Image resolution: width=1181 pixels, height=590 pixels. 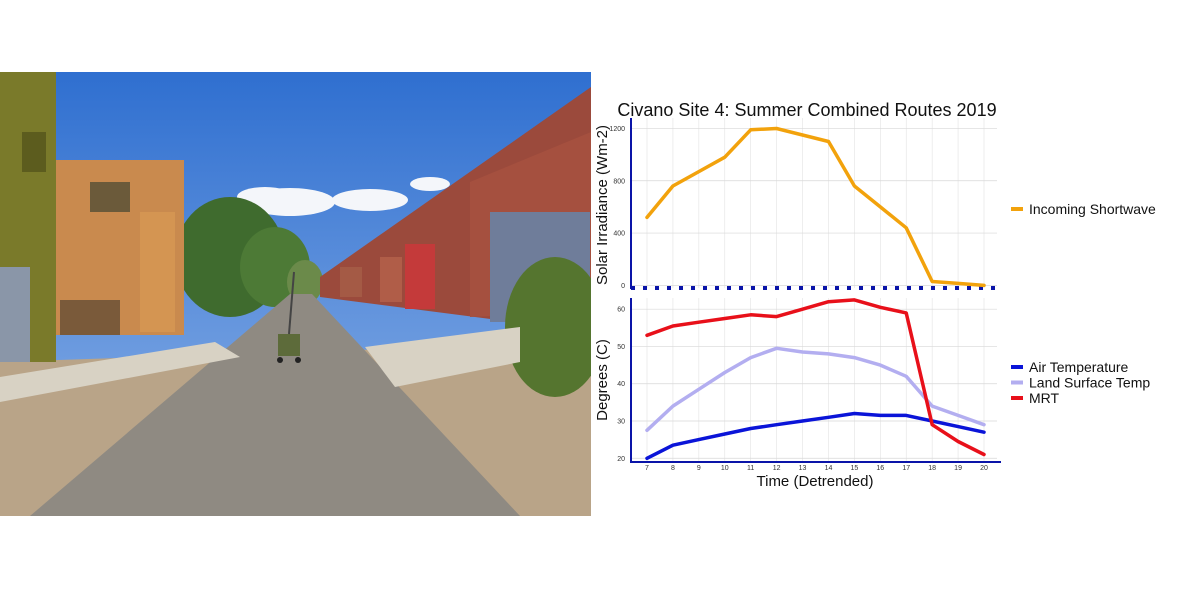 What do you see at coordinates (958, 468) in the screenshot?
I see `x-tick-label: 19` at bounding box center [958, 468].